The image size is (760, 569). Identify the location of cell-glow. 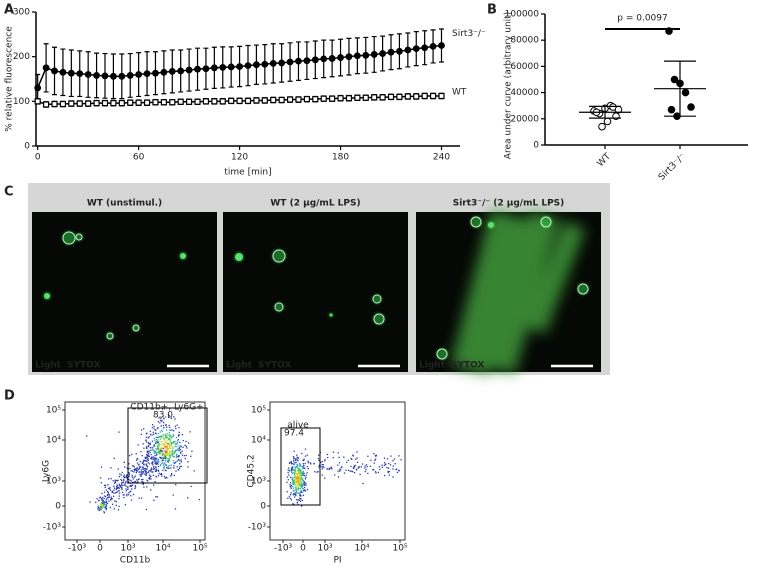
(379, 319).